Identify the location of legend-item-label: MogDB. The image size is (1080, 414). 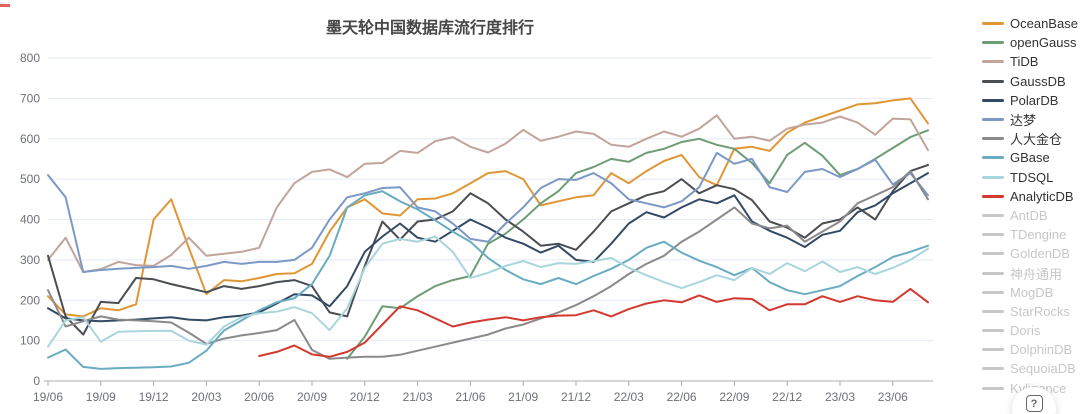
(1032, 292).